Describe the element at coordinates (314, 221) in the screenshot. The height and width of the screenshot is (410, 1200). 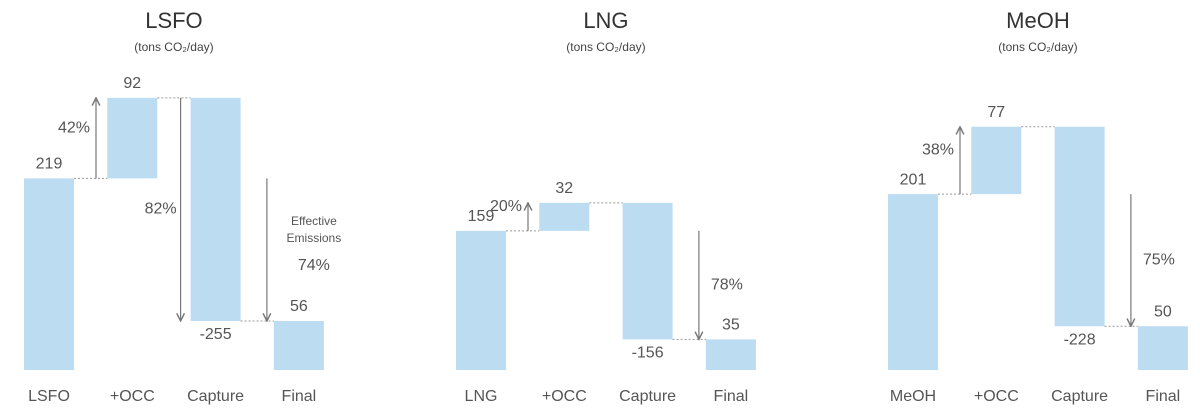
I see `annotation: Effective` at that location.